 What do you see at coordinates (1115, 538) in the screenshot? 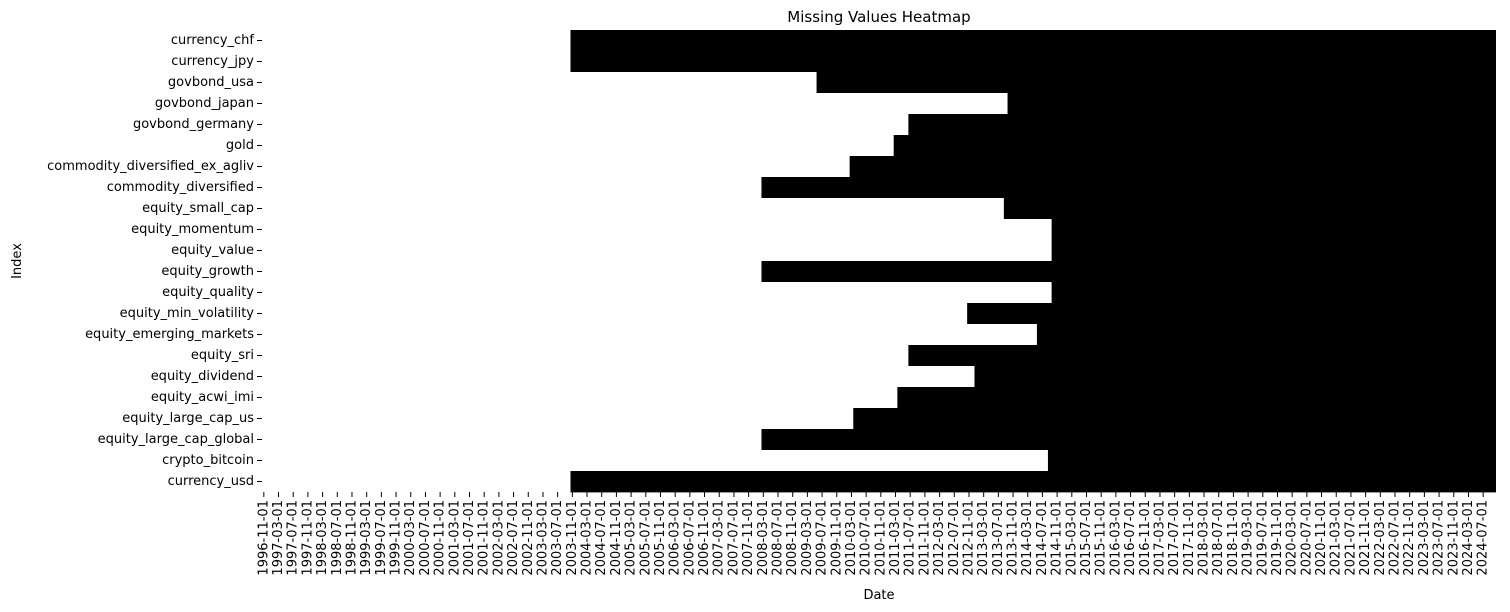
I see `x-tick-label: 2016-03-01` at bounding box center [1115, 538].